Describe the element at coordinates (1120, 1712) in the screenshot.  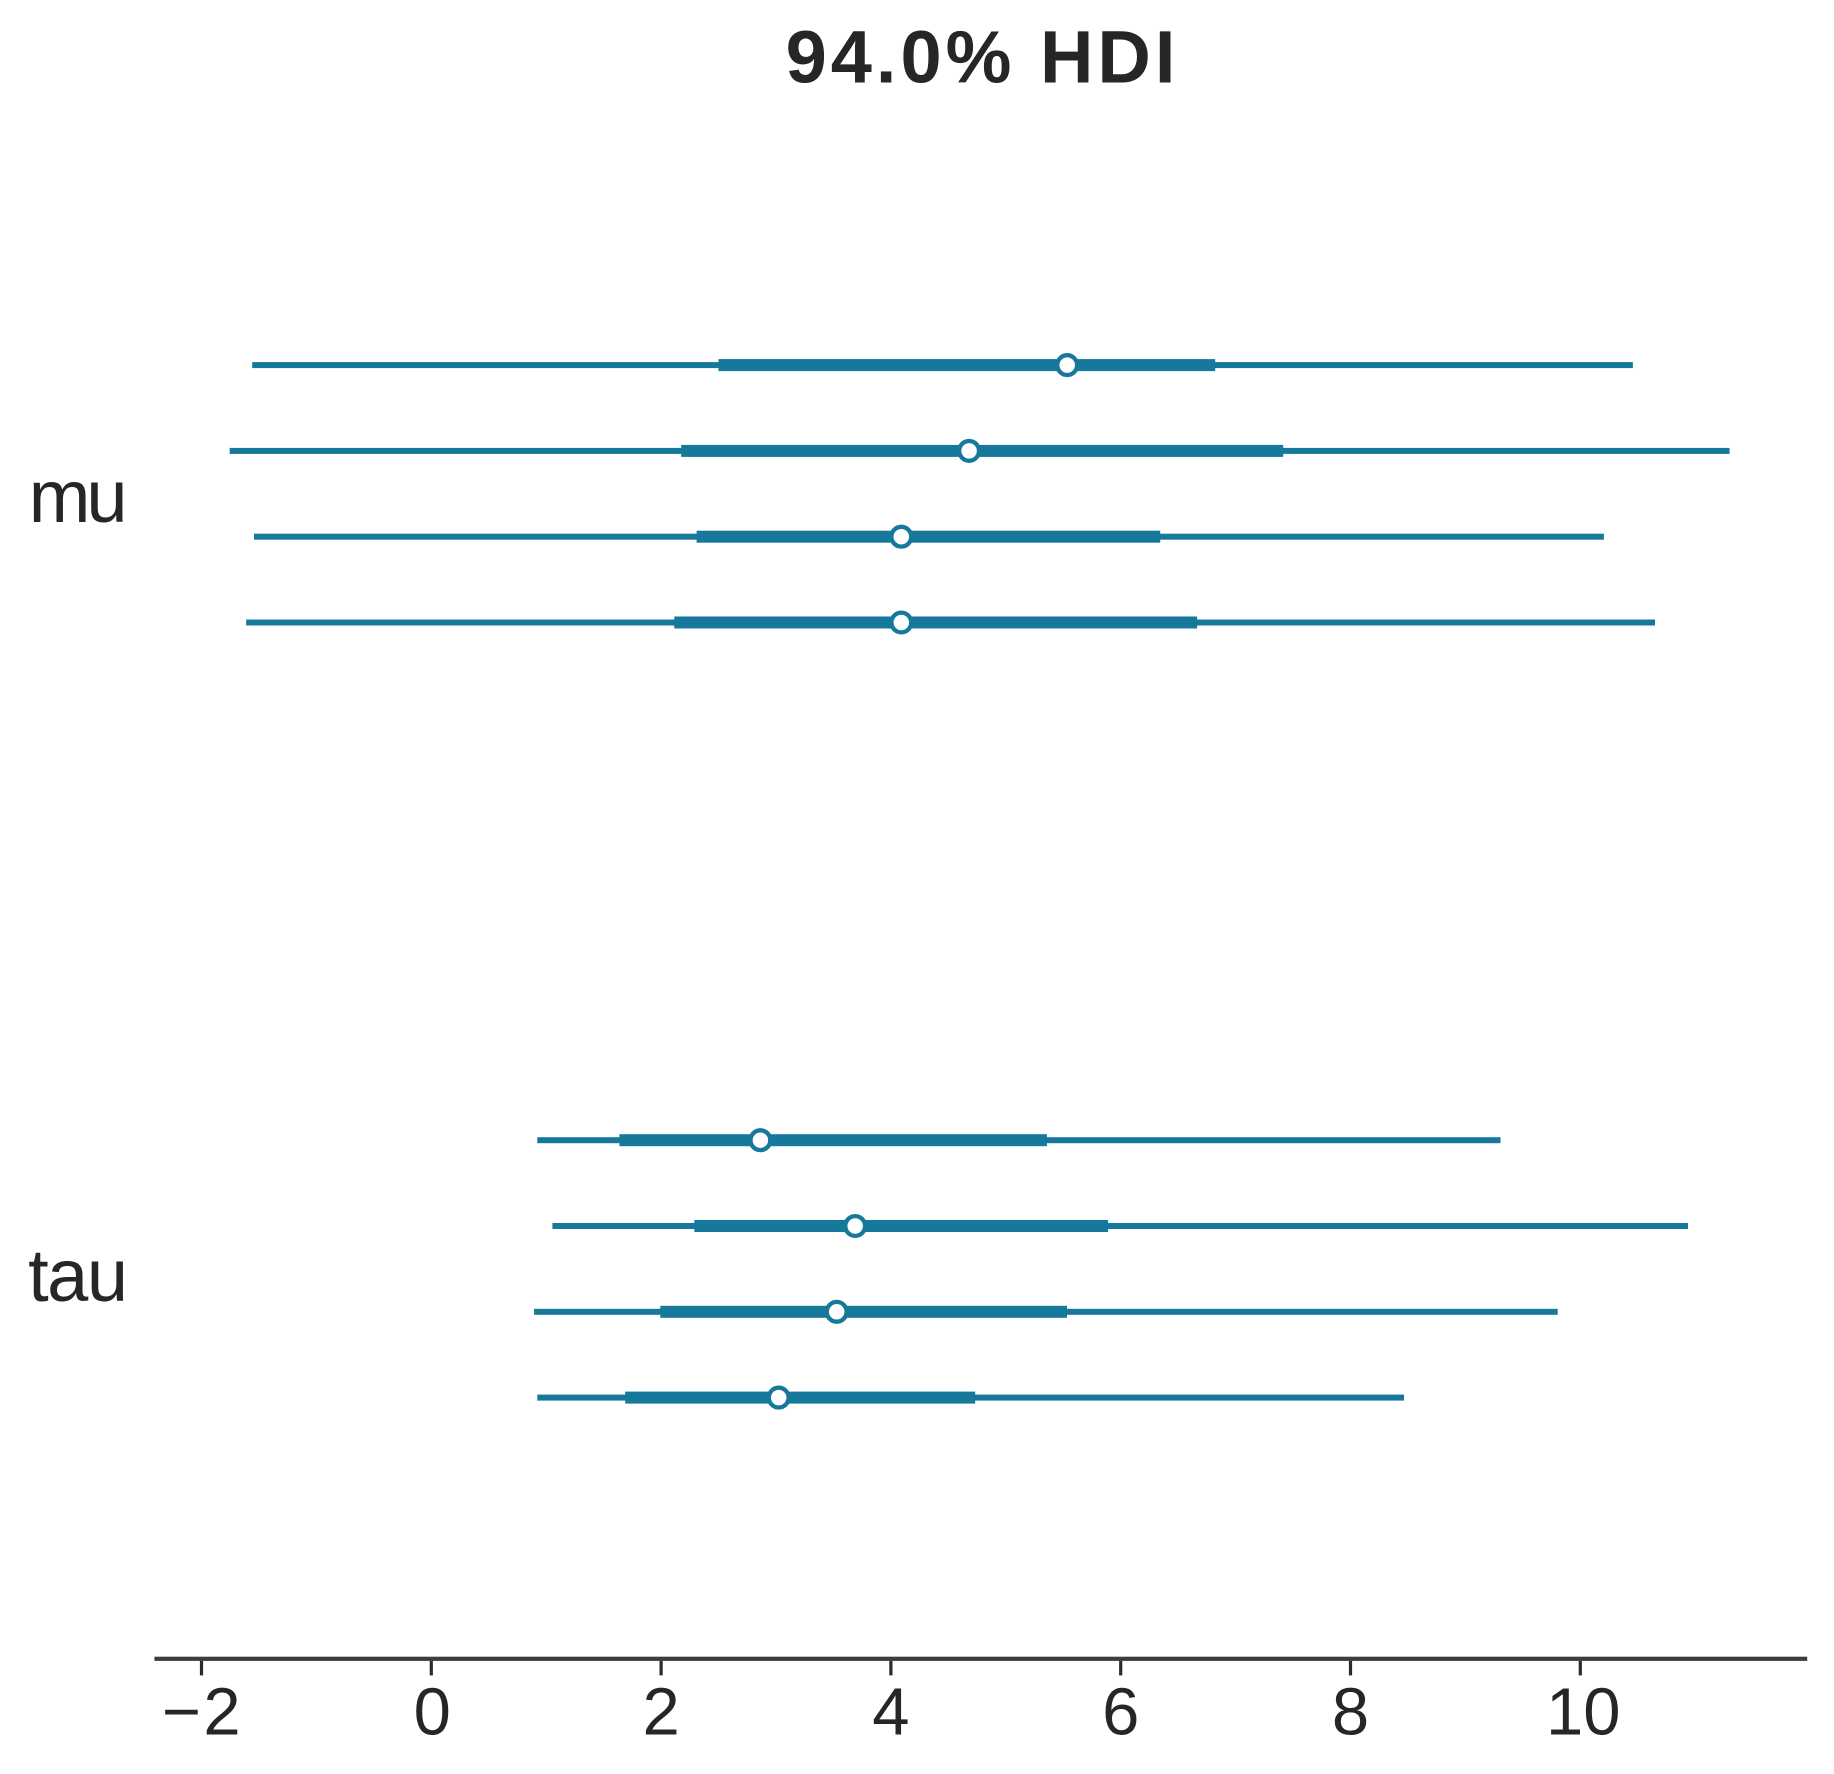
I see `svg-text: 6` at that location.